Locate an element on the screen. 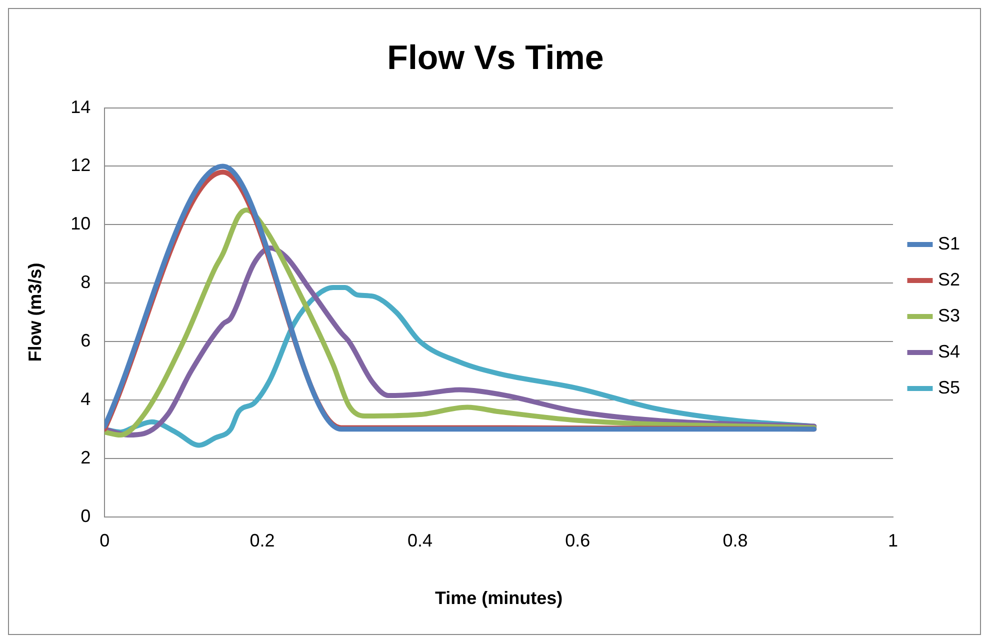 The width and height of the screenshot is (983, 637). y-tick-label: 10 is located at coordinates (80, 224).